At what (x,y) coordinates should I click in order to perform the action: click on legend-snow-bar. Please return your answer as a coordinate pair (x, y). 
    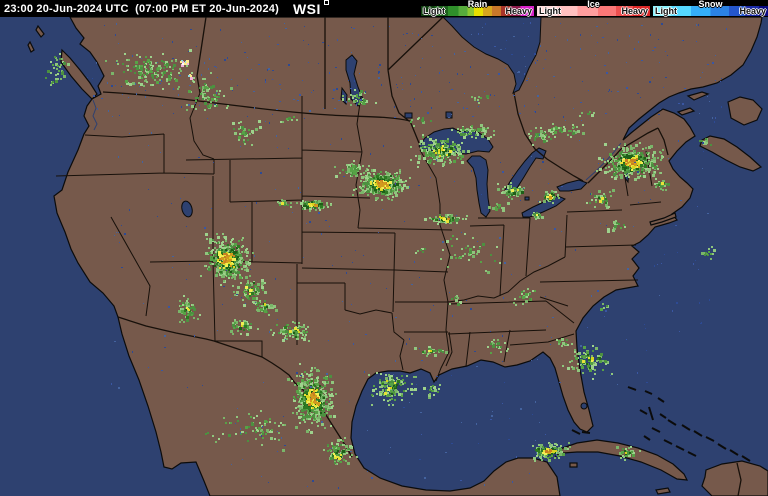
    Looking at the image, I should click on (710, 11).